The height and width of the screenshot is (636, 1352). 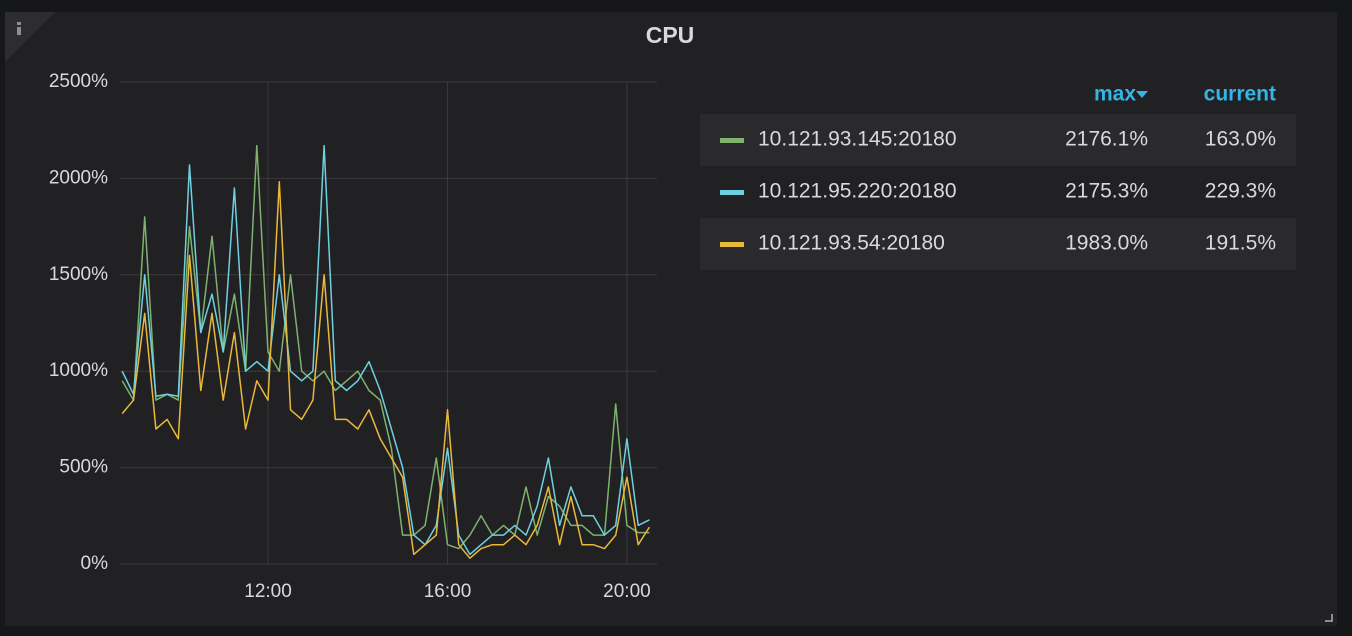 I want to click on sort-arrow, so click(x=1142, y=94).